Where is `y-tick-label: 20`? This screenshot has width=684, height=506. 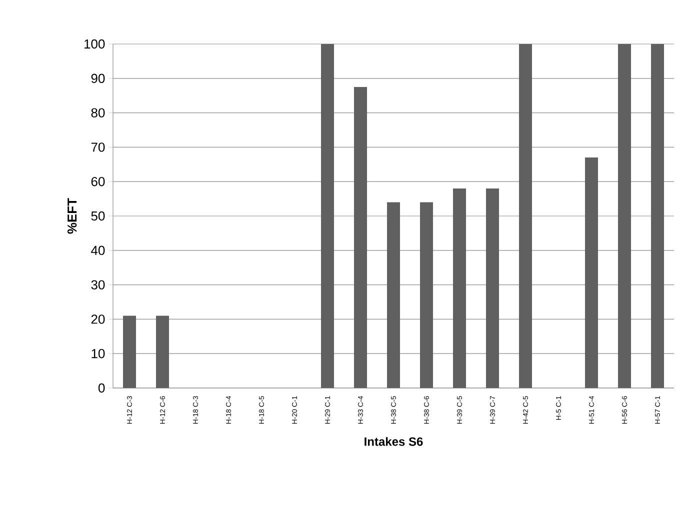
y-tick-label: 20 is located at coordinates (98, 319).